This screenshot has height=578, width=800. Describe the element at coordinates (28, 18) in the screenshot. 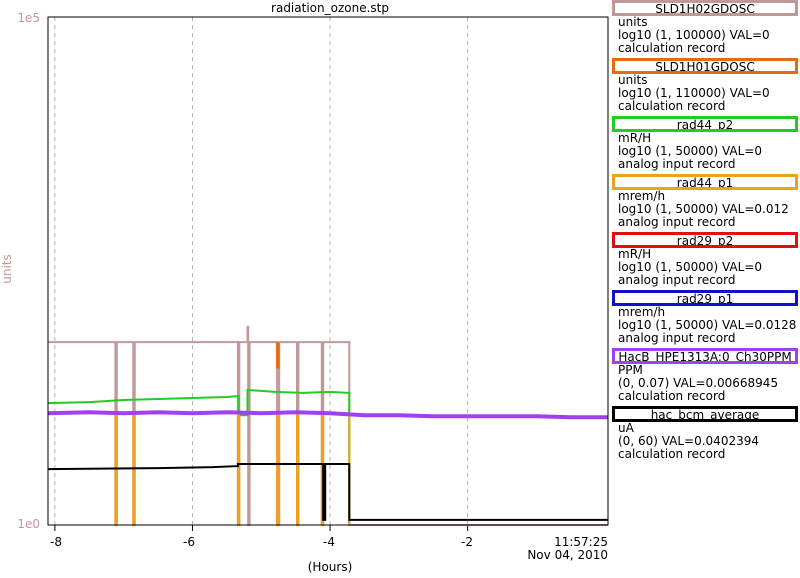

I see `y-max-label: 1e5` at that location.